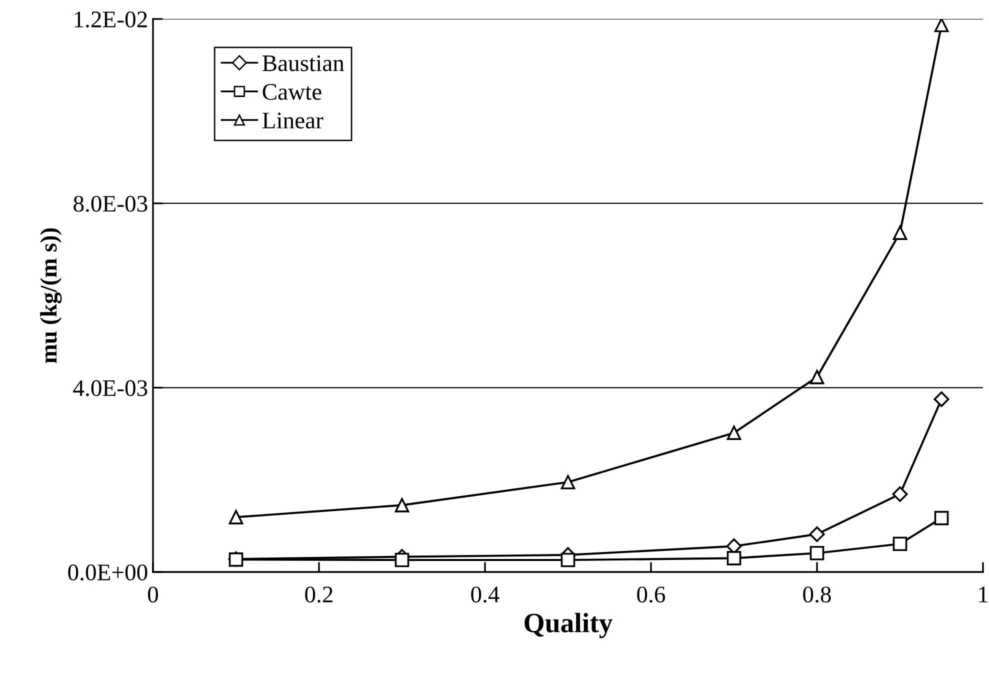  I want to click on x-tick-label: 0.2, so click(318, 594).